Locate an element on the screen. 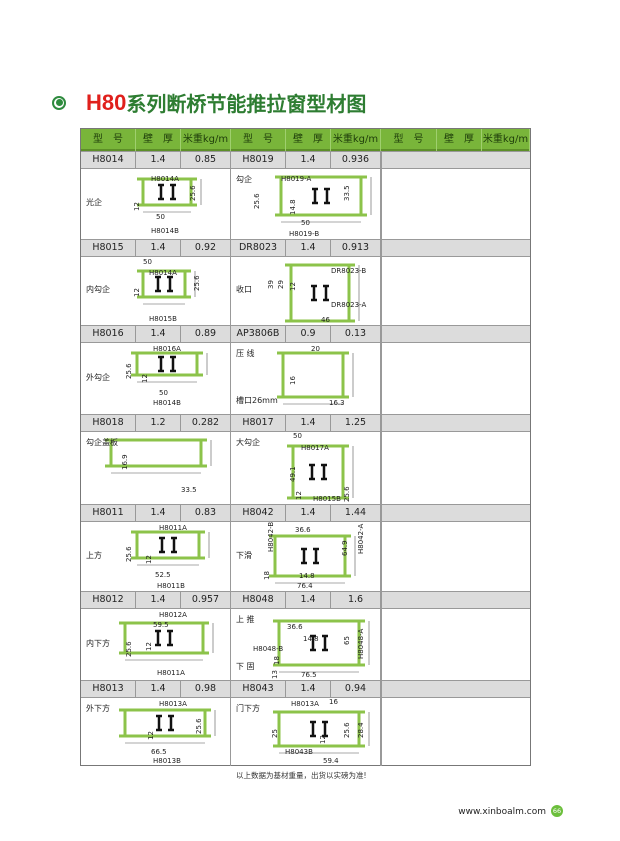  weight-cell: 0.92 is located at coordinates (206, 248).